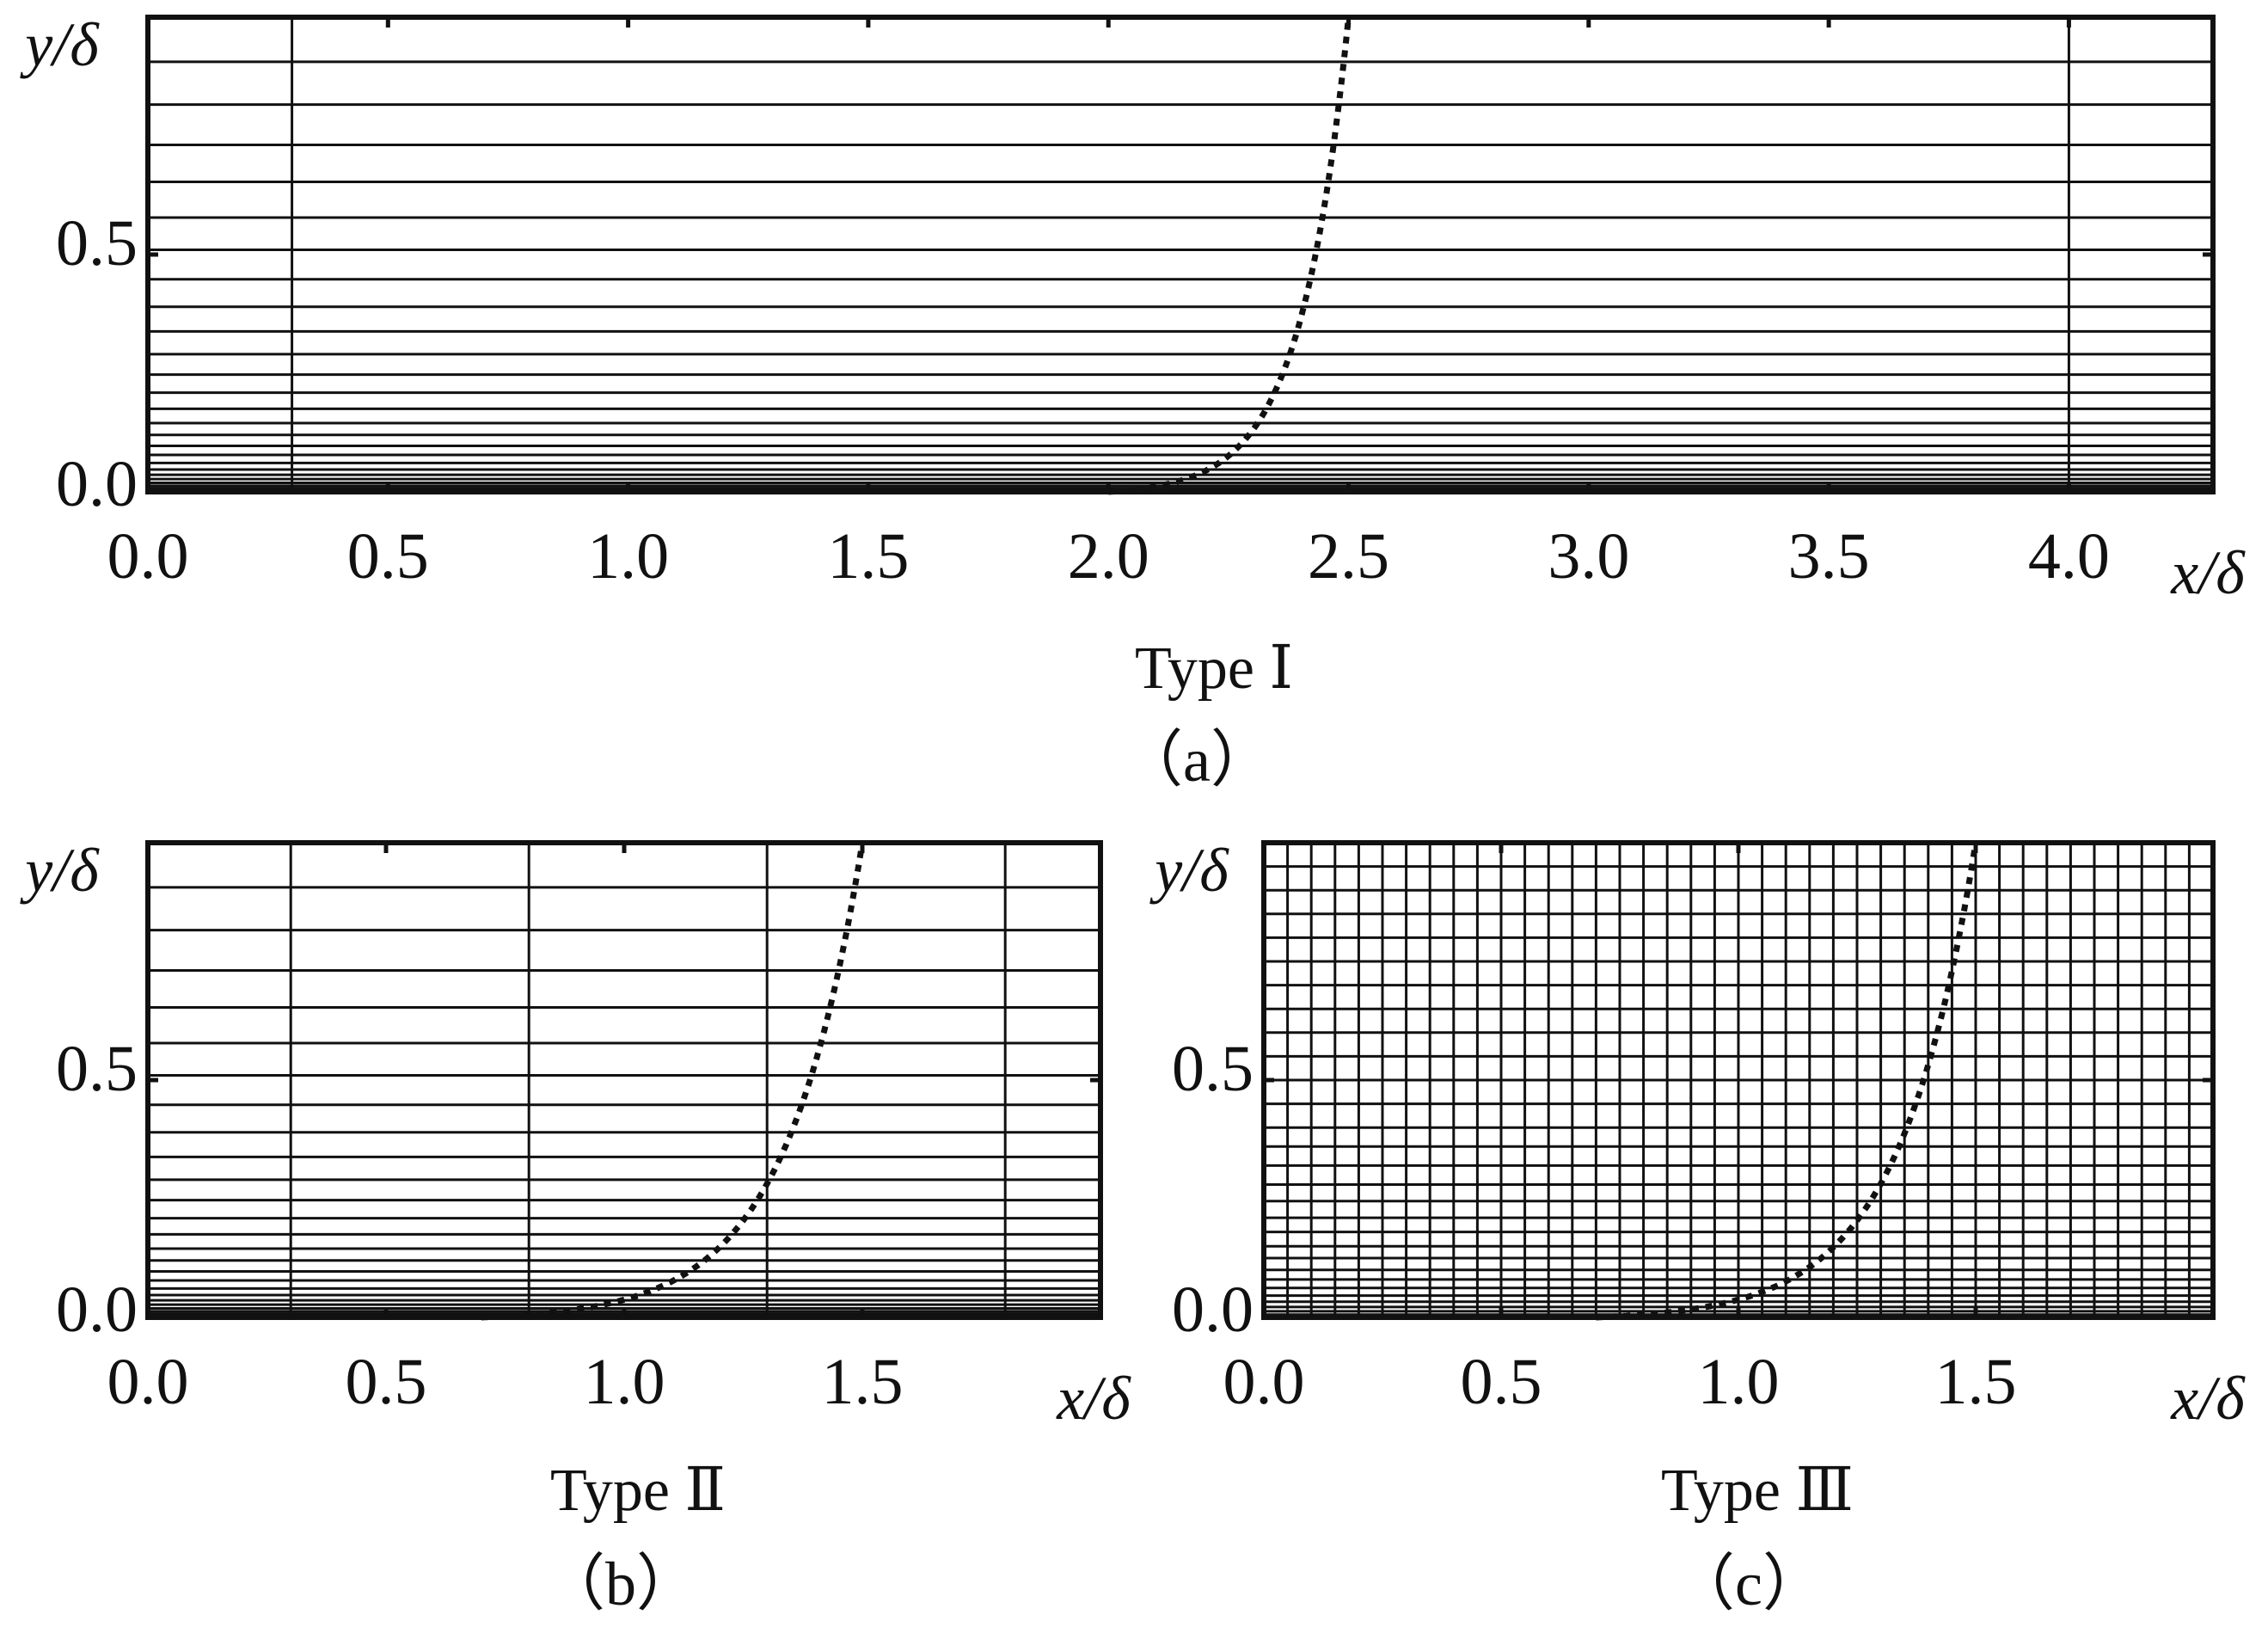  What do you see at coordinates (148, 556) in the screenshot?
I see `panel-a-xtick-label-0: 0.0` at bounding box center [148, 556].